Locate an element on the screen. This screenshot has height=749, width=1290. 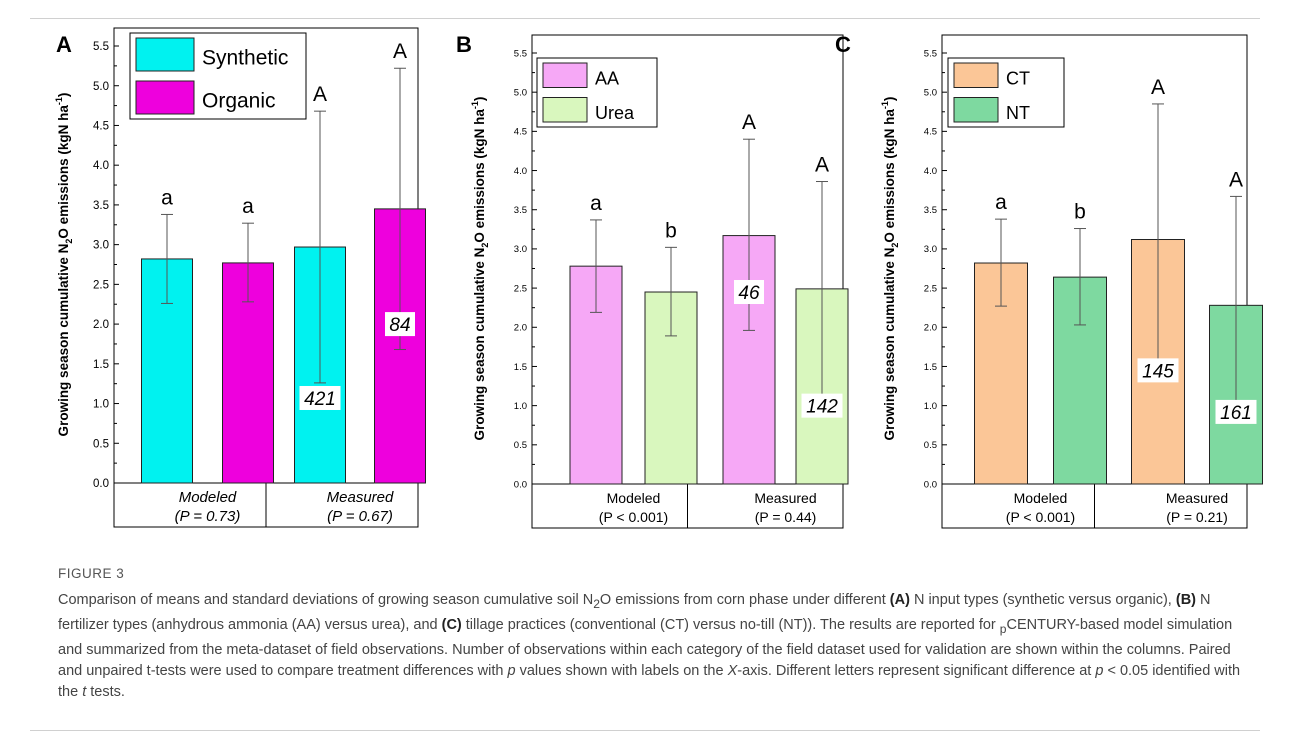
legend-label: AA is located at coordinates (607, 78).